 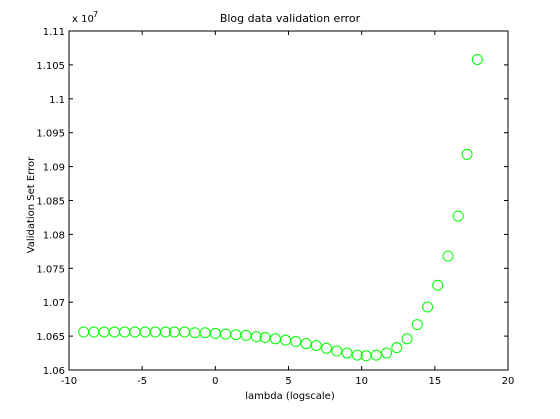 I want to click on y-axis-label: Validation Set Error, so click(x=31, y=204).